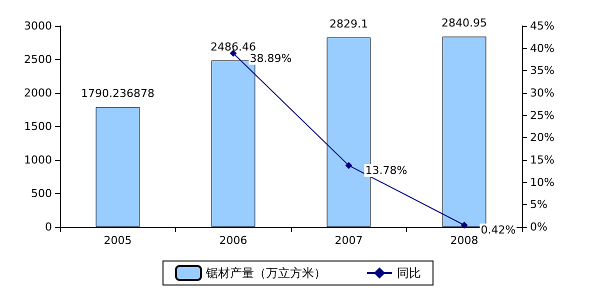 This screenshot has height=297, width=596. I want to click on x-tick-label: 2007, so click(348, 240).